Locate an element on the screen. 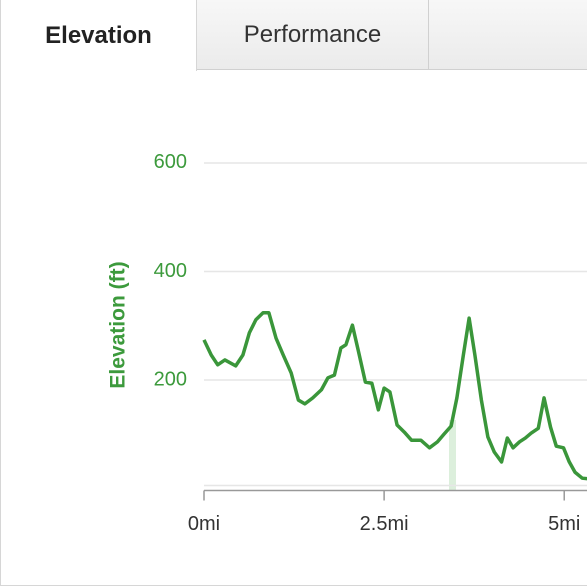 Image resolution: width=587 pixels, height=586 pixels. x-tick-label: 5mi is located at coordinates (564, 524).